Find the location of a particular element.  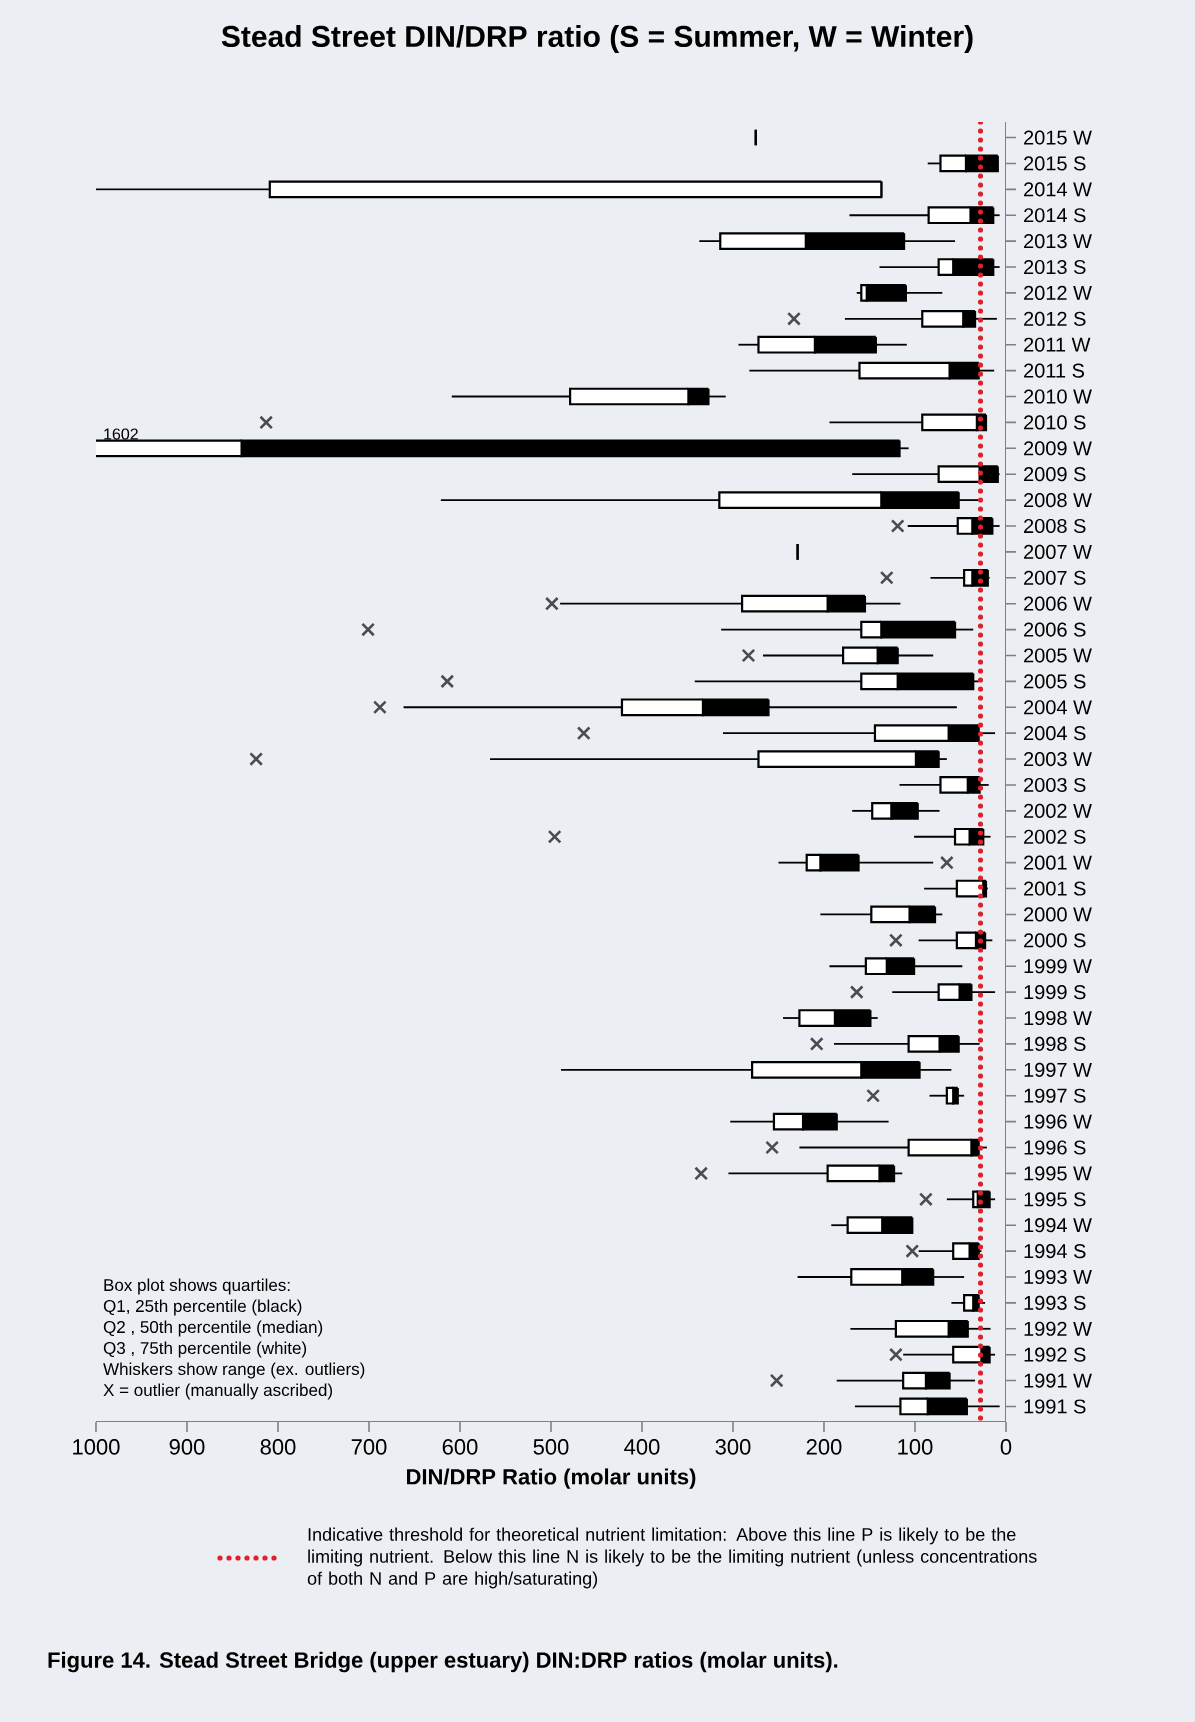

y-tick-label: 2008 W is located at coordinates (1058, 500).